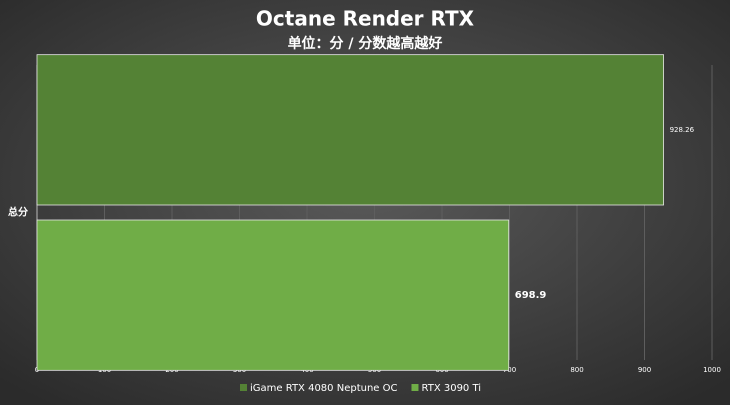  I want to click on chart-title: Octane Render RTX, so click(365, 19).